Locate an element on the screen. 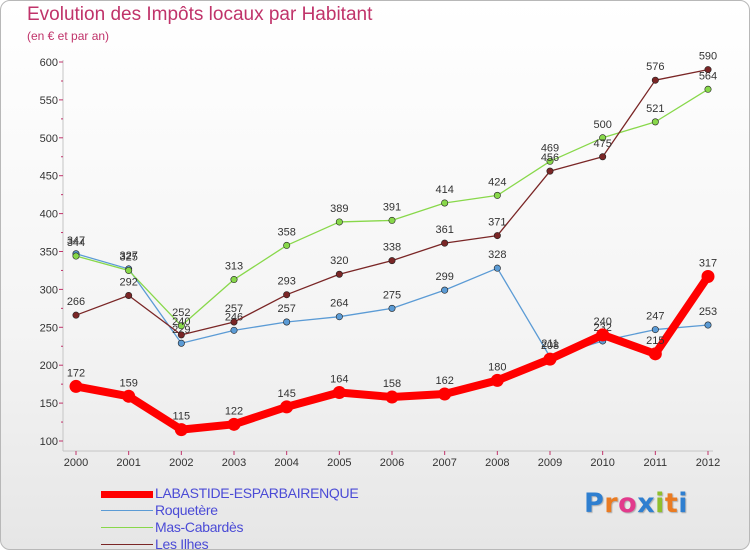 The image size is (750, 550). logo-letter: i is located at coordinates (683, 503).